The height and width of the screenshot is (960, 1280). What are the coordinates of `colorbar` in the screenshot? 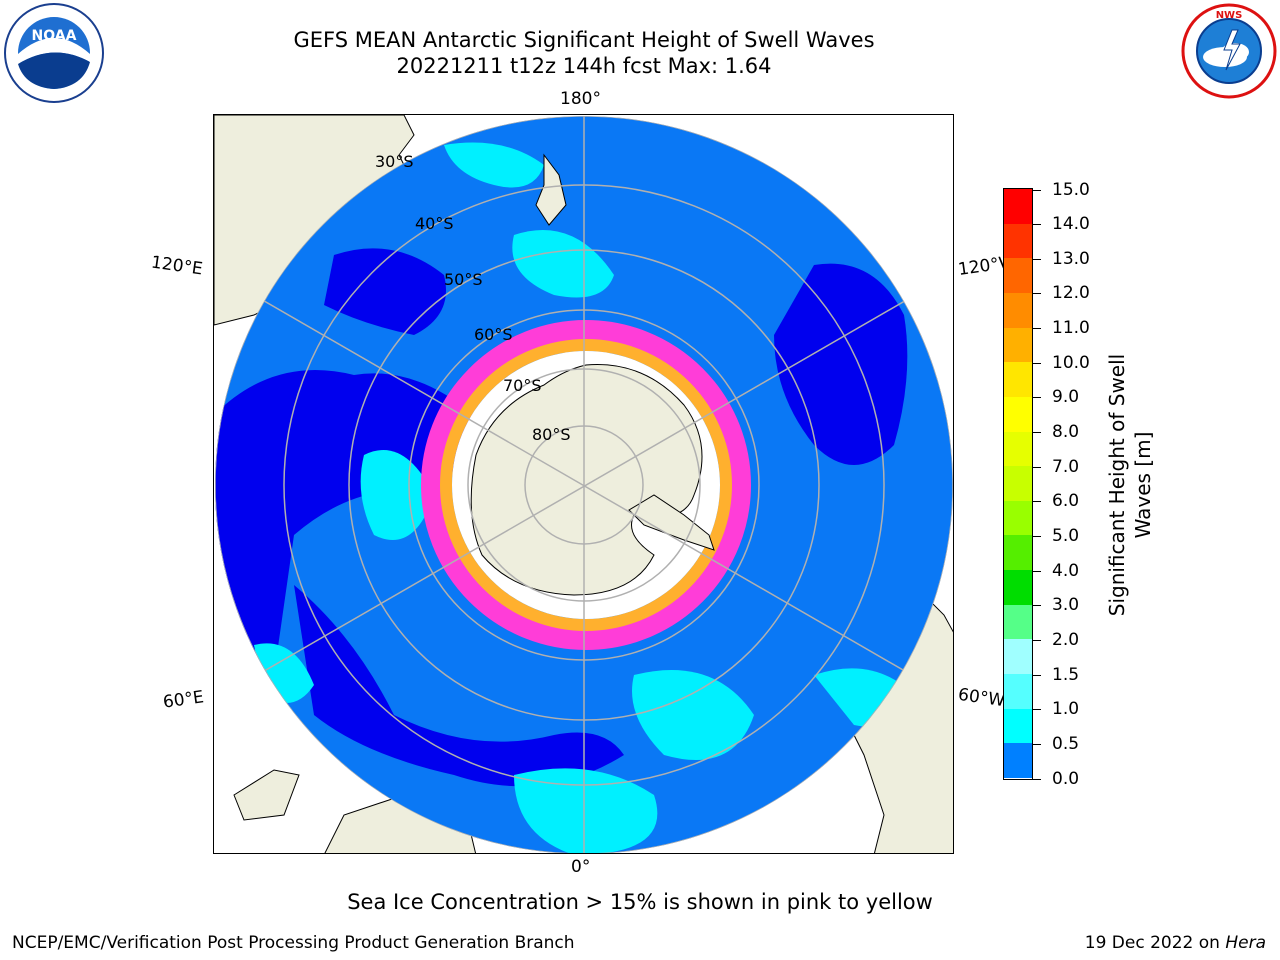 It's located at (1018, 484).